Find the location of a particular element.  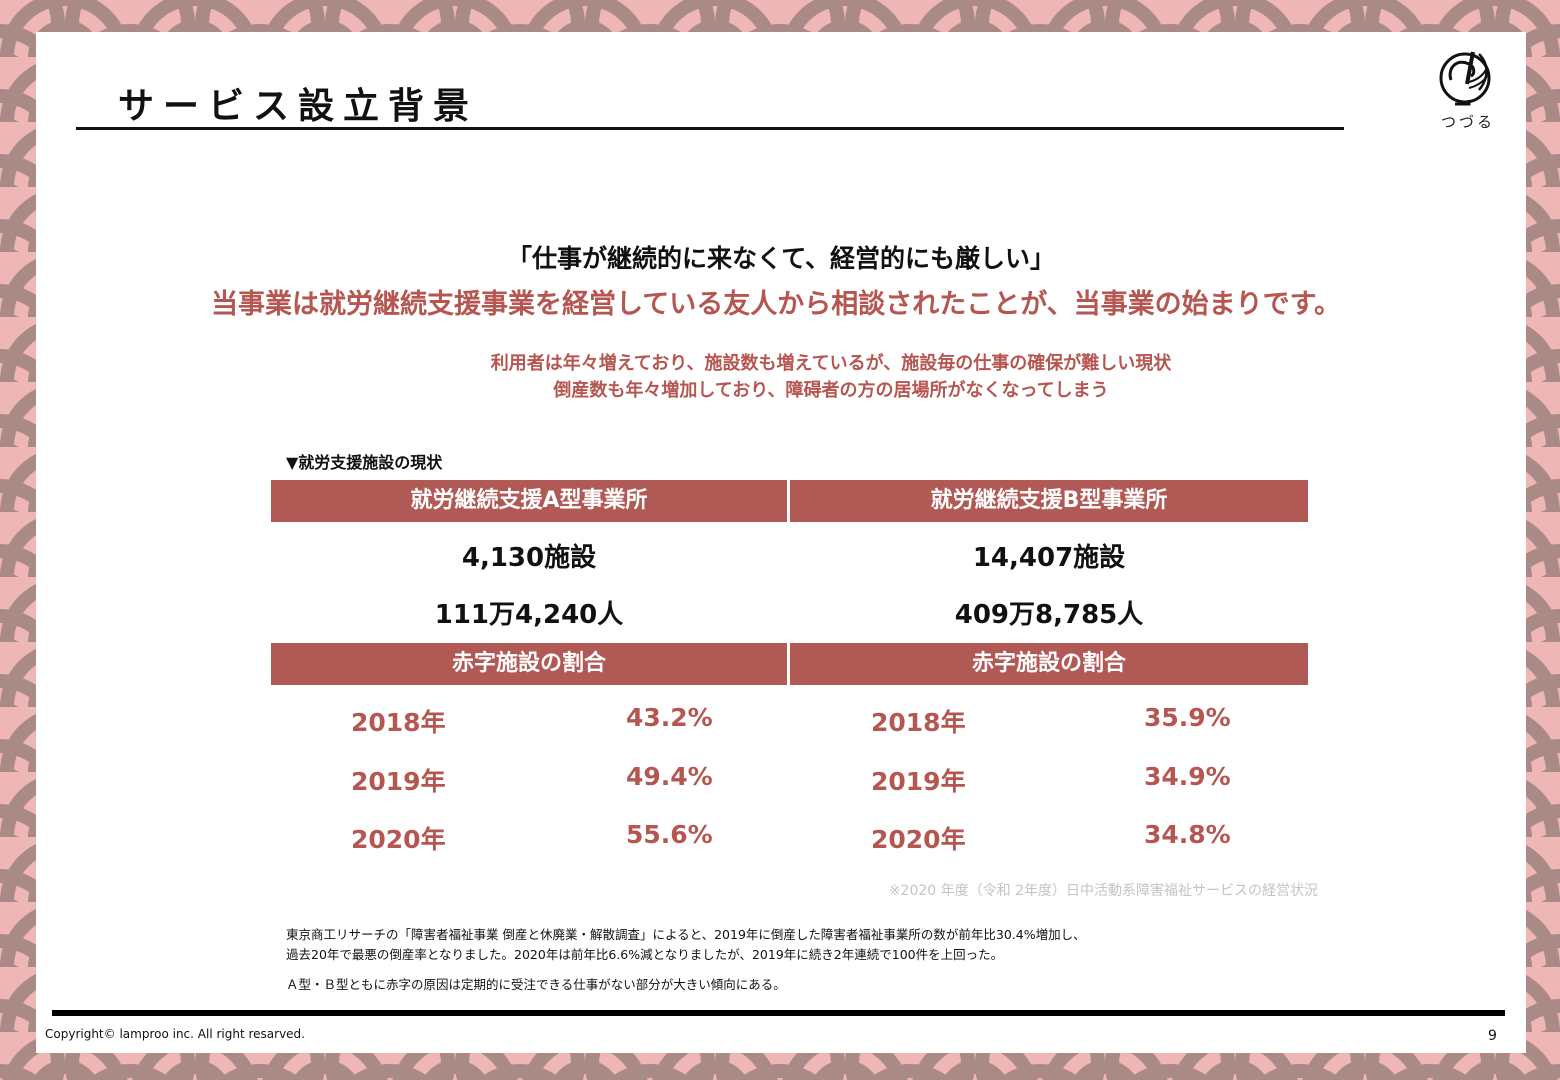

footer-rule is located at coordinates (778, 1013).